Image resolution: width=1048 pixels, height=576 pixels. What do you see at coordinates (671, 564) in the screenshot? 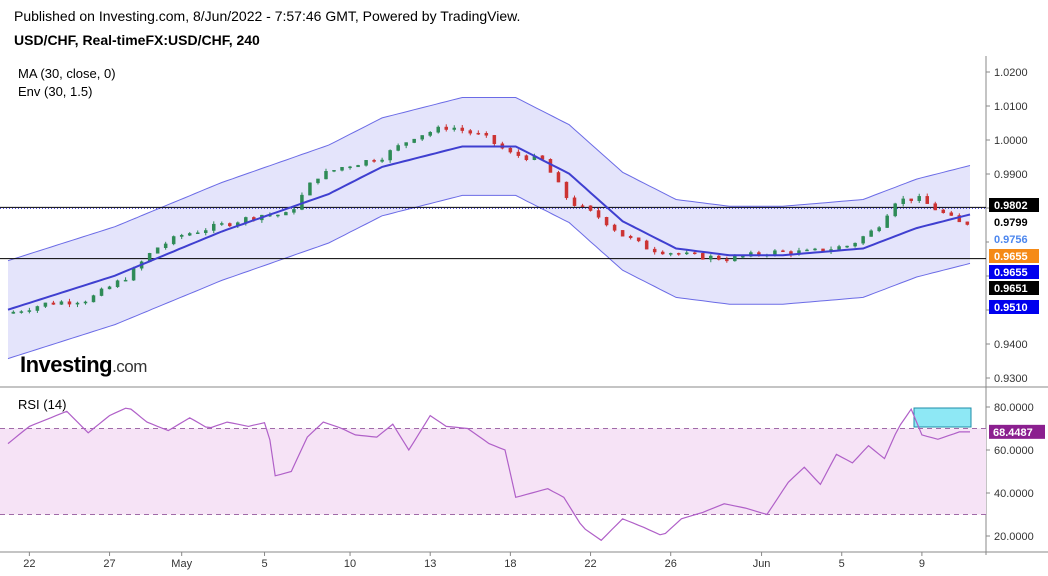
I see `time-tick-label: 26` at bounding box center [671, 564].